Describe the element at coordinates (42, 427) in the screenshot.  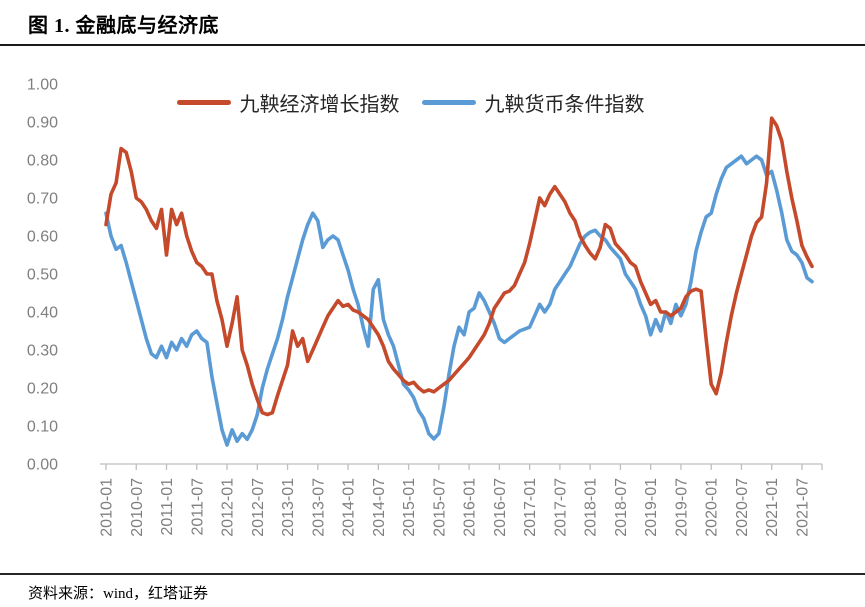
I see `y-tick-label: 0.10` at that location.